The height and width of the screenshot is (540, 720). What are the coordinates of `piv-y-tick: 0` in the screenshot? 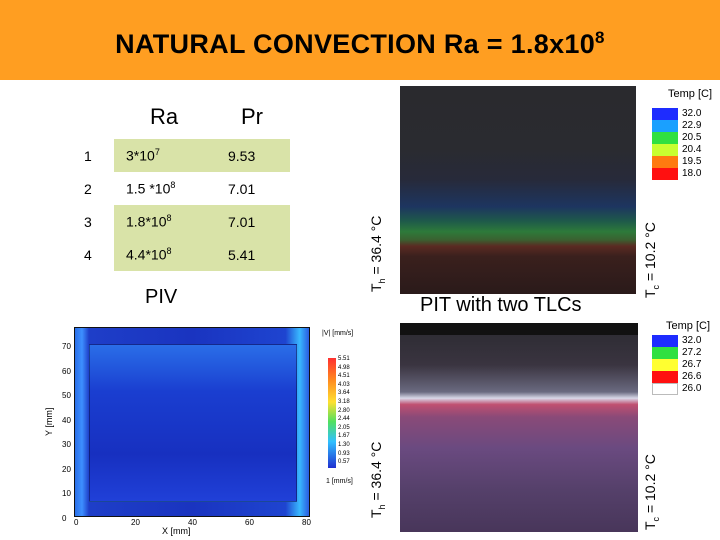 It's located at (64, 518).